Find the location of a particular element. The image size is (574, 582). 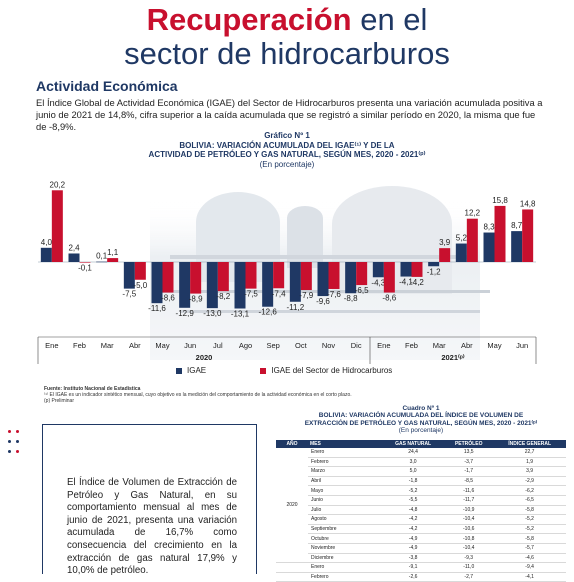

value-cell: -11,0 is located at coordinates (469, 567).